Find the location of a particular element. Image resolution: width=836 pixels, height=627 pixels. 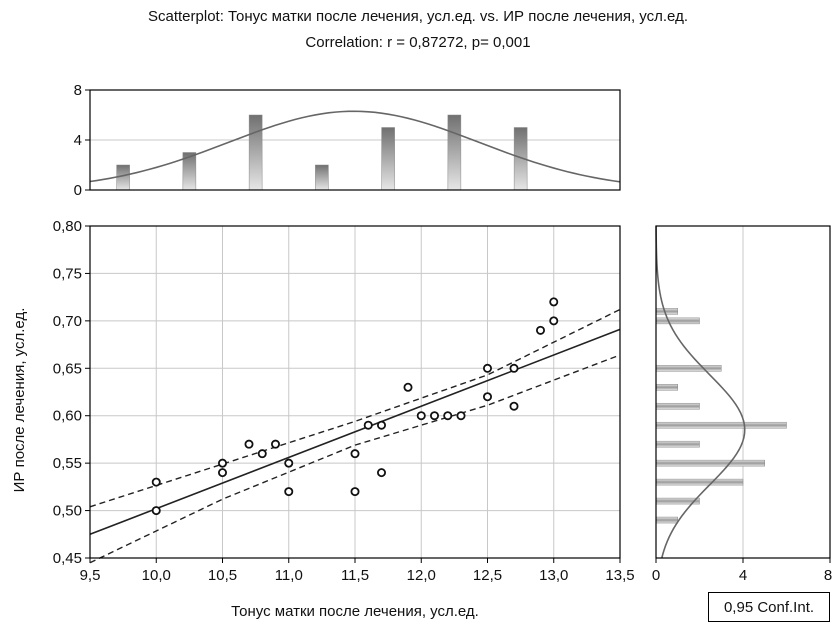

top-hist-tick-label: 4 is located at coordinates (78, 140).